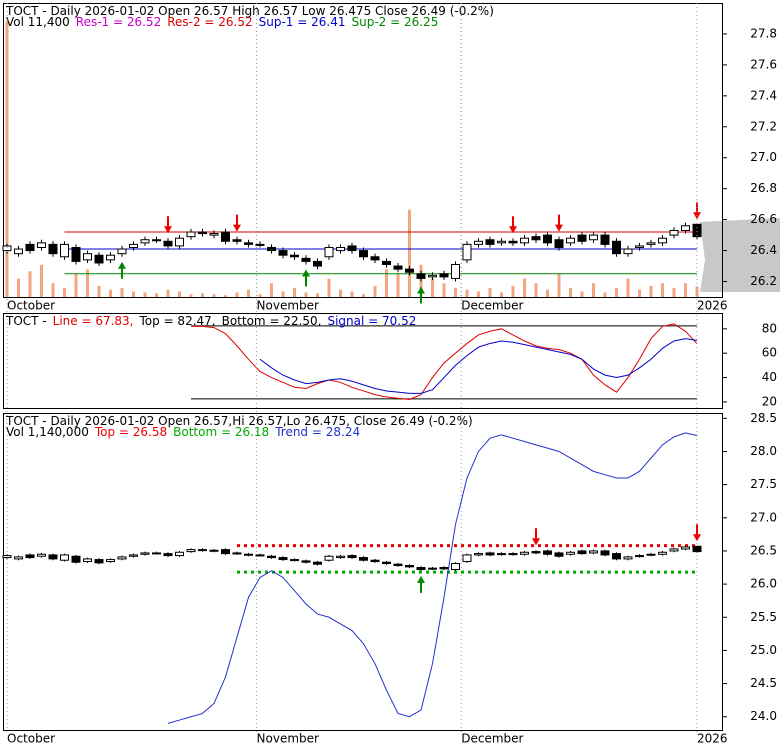 The width and height of the screenshot is (780, 745). I want to click on header-item: TOCT -, so click(26, 321).